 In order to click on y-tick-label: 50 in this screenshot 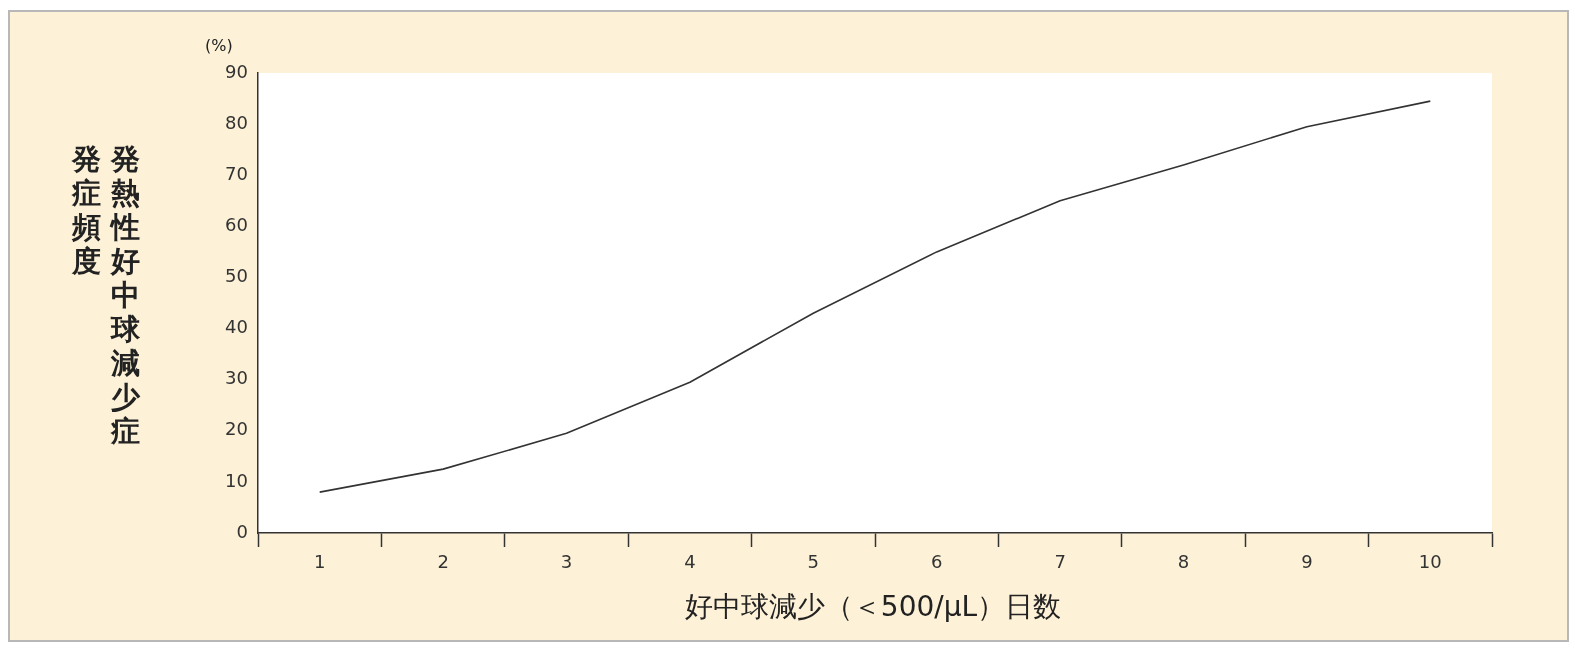, I will do `click(236, 276)`.